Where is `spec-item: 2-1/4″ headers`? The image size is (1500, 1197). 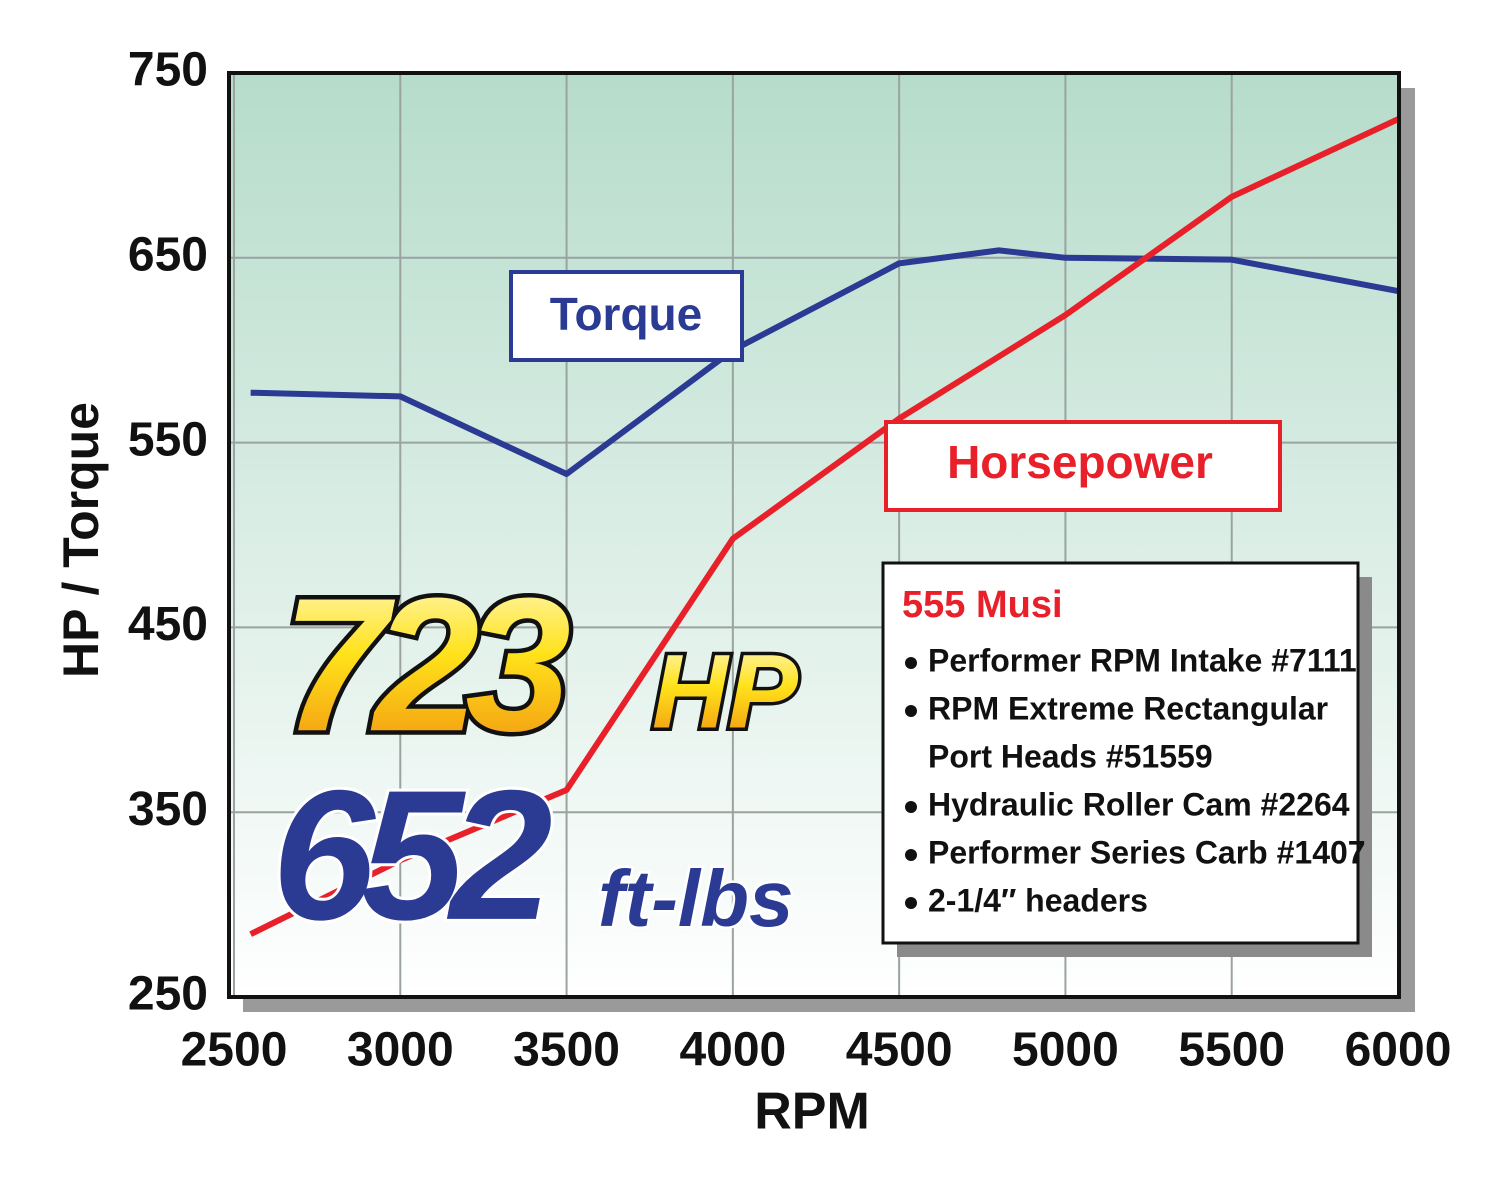 spec-item: 2-1/4″ headers is located at coordinates (1038, 900).